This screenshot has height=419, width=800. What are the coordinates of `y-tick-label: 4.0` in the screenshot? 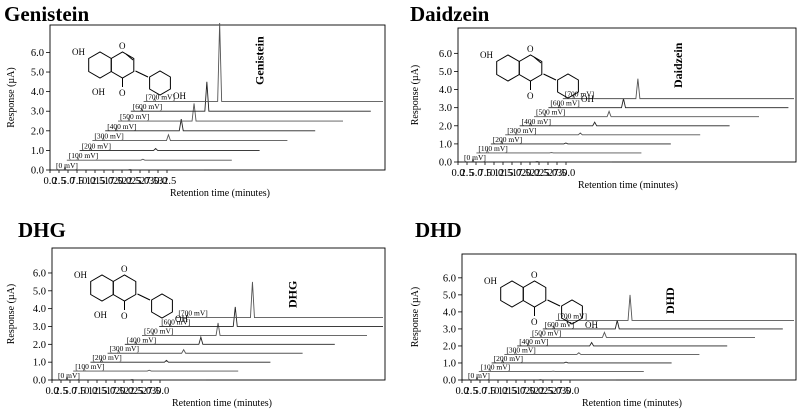 It's located at (37, 92).